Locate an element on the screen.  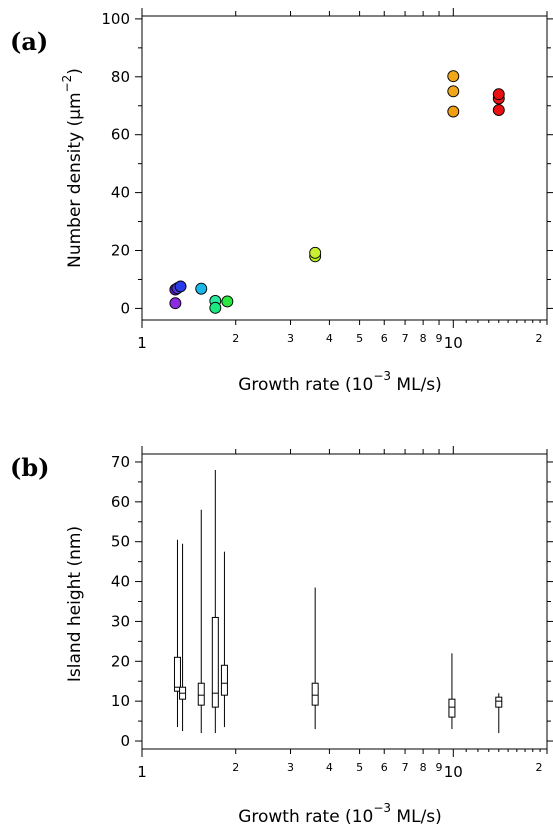
y-tick-label: 10 is located at coordinates (120, 701).